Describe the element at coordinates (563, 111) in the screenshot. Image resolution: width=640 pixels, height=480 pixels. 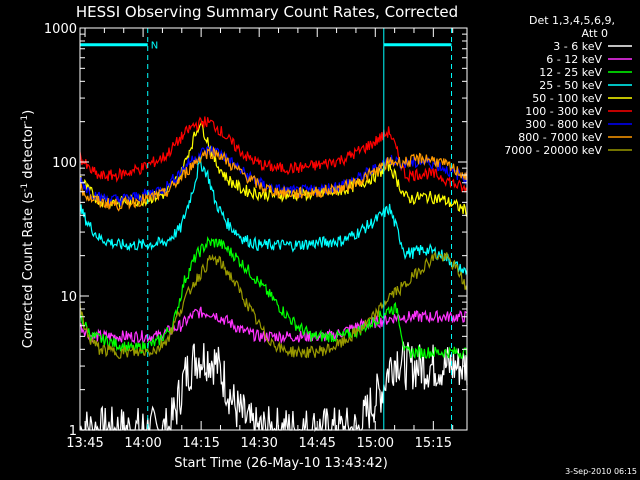
I see `legend-label-6: 100 - 300 keV` at that location.